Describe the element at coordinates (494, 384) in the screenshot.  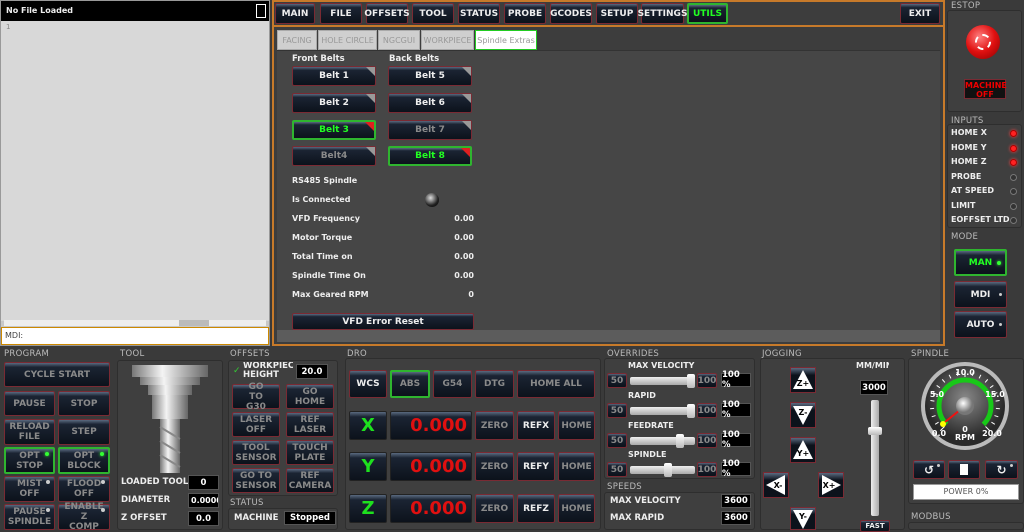
I see `dtg-button: DTG` at that location.